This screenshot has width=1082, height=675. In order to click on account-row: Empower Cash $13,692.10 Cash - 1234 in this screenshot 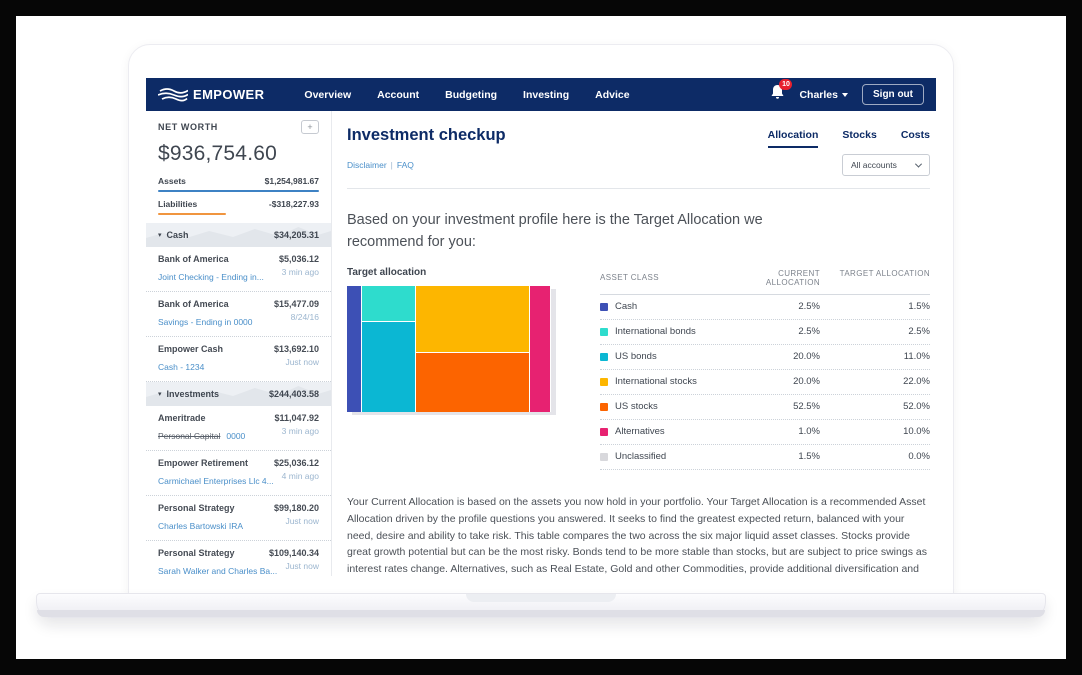, I will do `click(238, 359)`.